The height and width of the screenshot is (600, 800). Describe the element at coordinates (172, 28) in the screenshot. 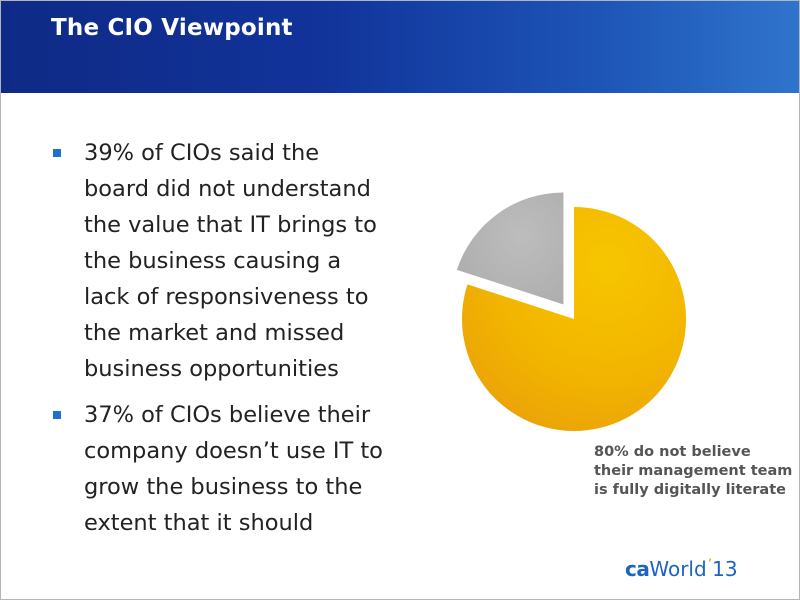

I see `slide-title: The CIO Viewpoint` at that location.